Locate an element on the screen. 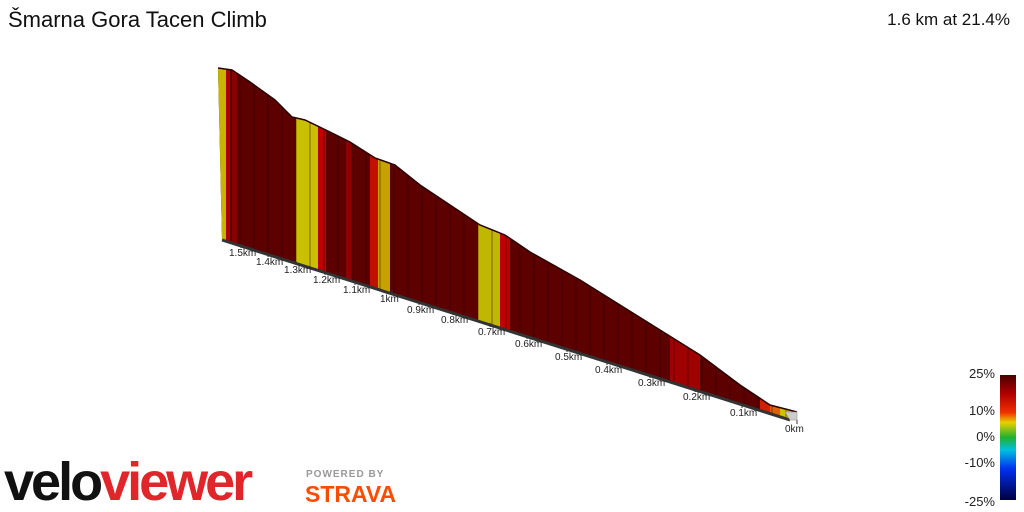 This screenshot has height=512, width=1024. distance-label: 0.9km is located at coordinates (420, 310).